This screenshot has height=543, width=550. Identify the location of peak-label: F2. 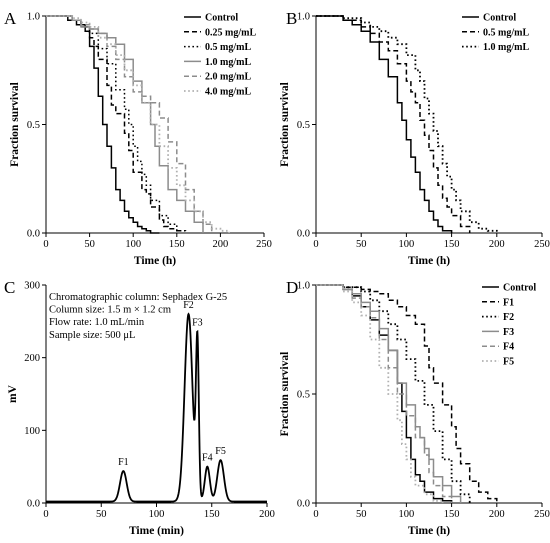
(188, 305).